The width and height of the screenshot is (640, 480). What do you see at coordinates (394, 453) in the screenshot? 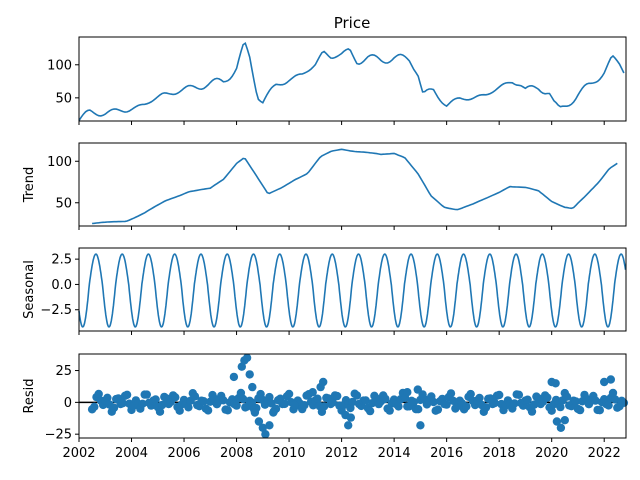
I see `resid-x-tick-label: 2014` at bounding box center [394, 453].